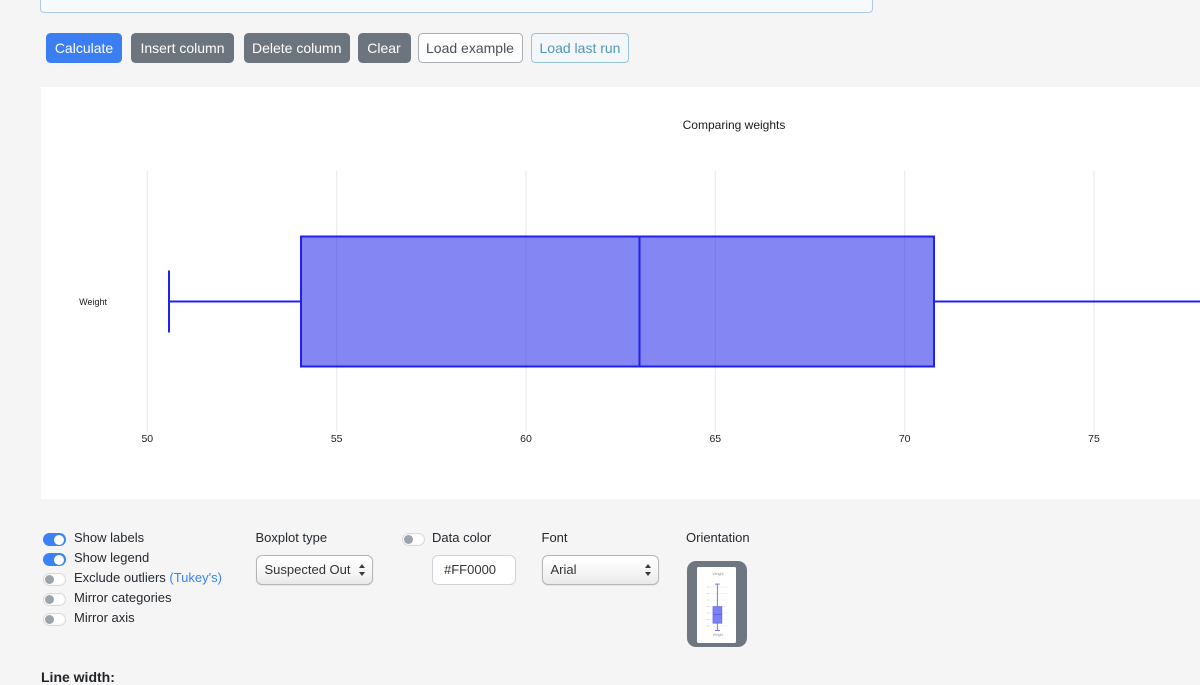  What do you see at coordinates (1094, 439) in the screenshot?
I see `svg-text: 75` at bounding box center [1094, 439].